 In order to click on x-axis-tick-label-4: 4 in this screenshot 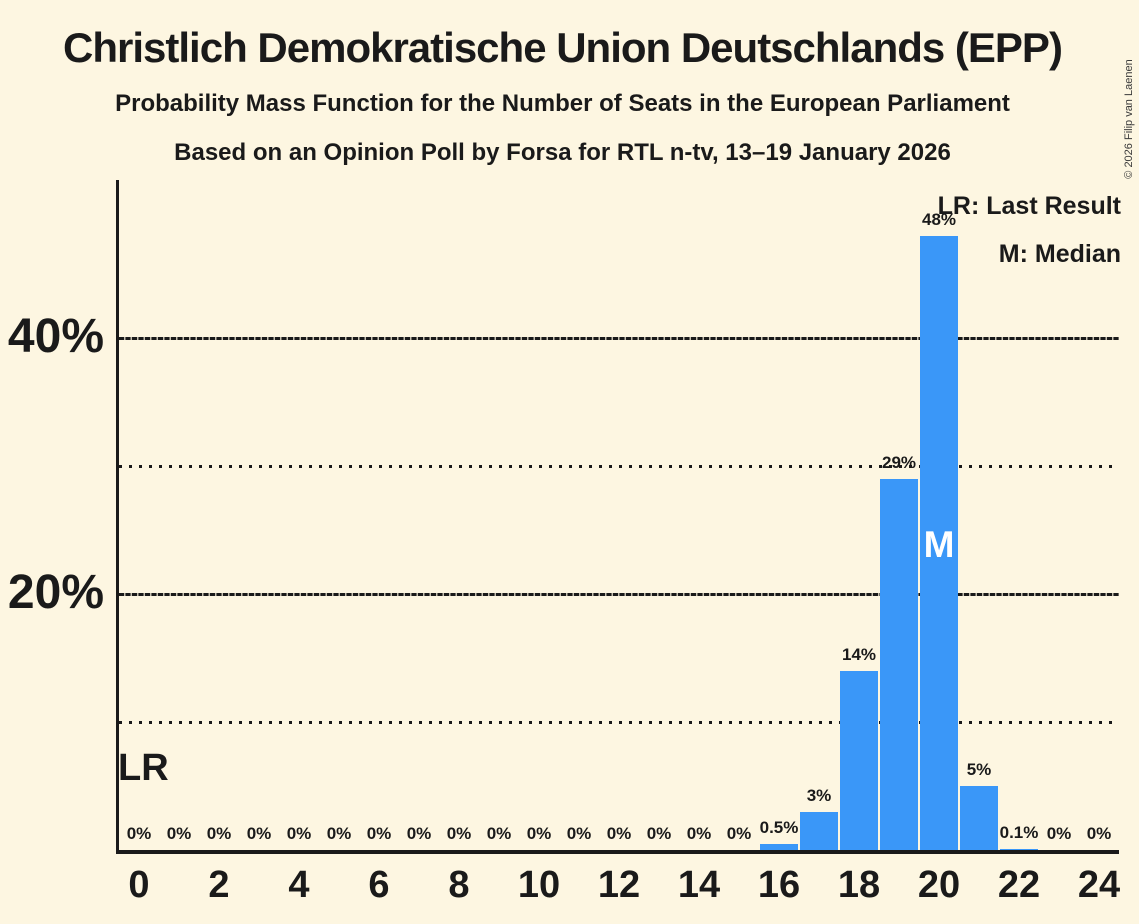, I will do `click(299, 885)`.